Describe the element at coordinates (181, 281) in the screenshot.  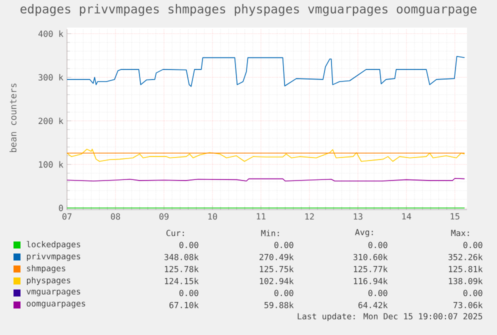
I see `text: 124.15k` at that location.